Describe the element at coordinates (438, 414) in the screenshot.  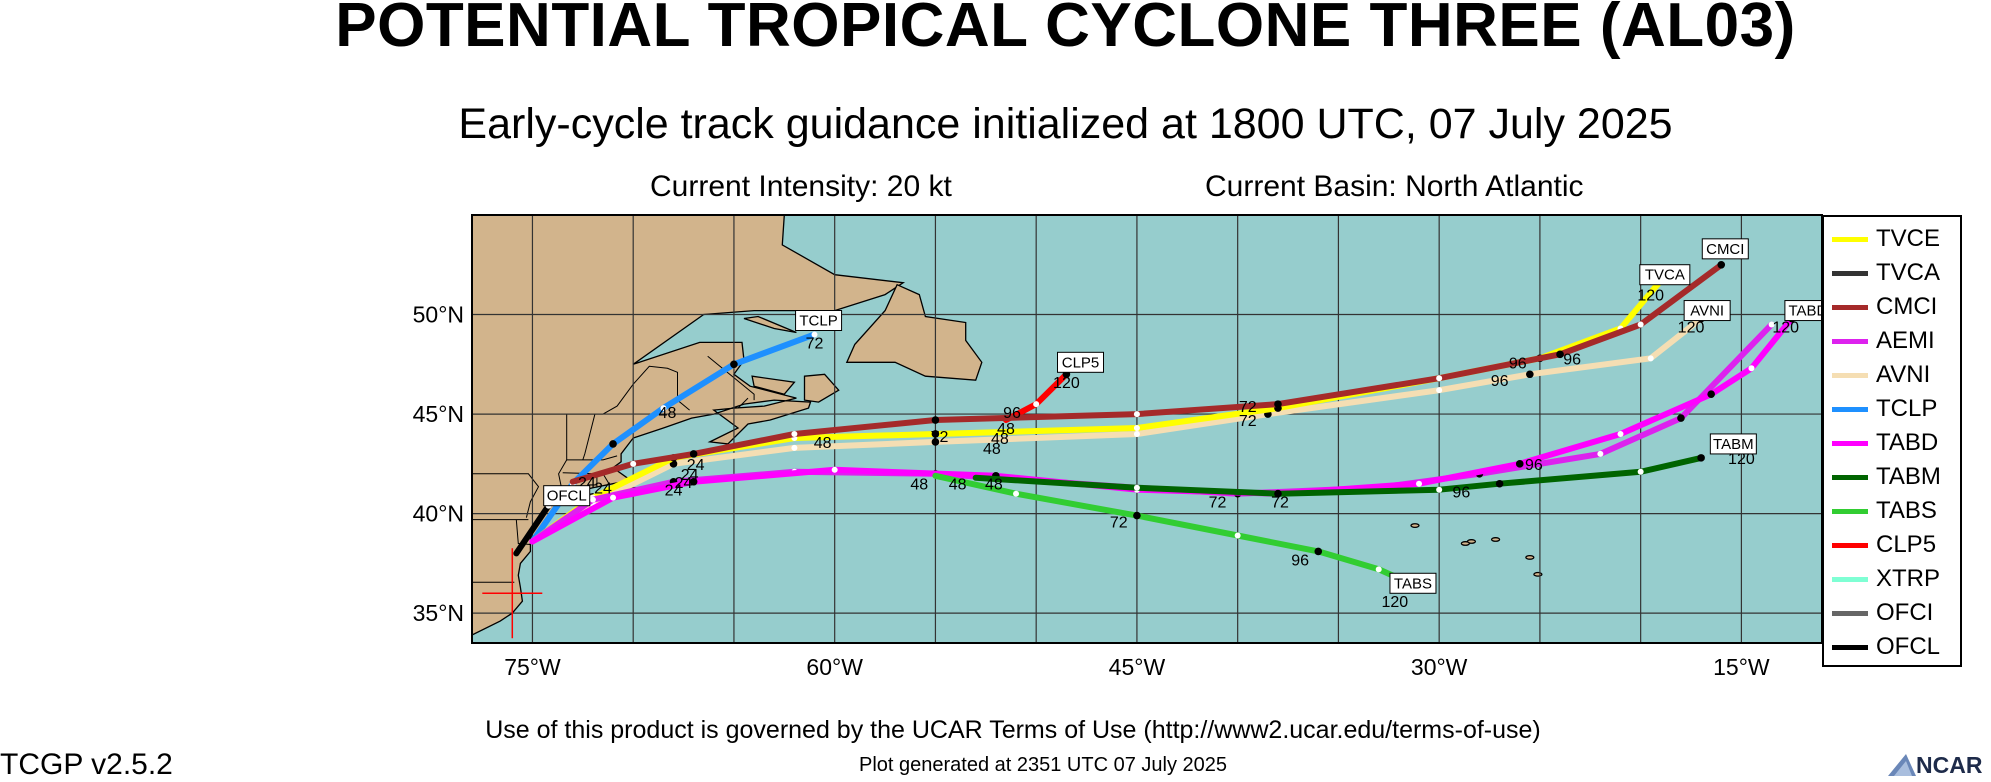
I see `lat-tick-label: 45°N` at that location.